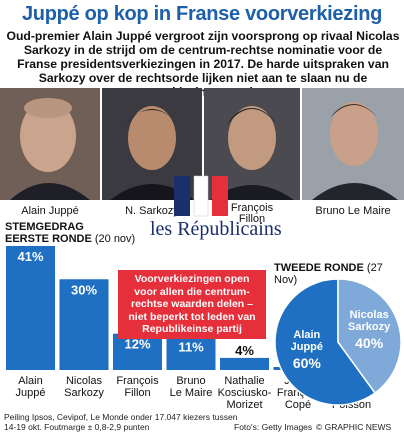 This screenshot has width=404, height=441. What do you see at coordinates (369, 343) in the screenshot?
I see `pie-value-label-1: 40%` at bounding box center [369, 343].